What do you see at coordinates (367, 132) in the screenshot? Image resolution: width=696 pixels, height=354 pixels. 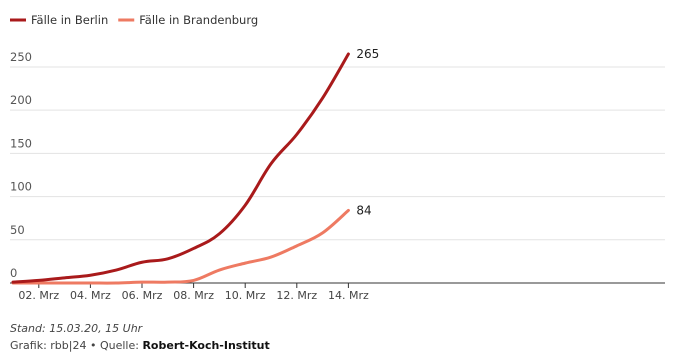 I see `series-end-labels: 84 265` at bounding box center [367, 132].